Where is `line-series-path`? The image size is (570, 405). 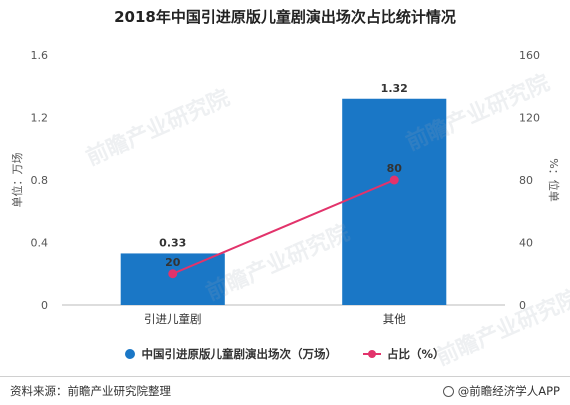
line-series-path is located at coordinates (283, 227).